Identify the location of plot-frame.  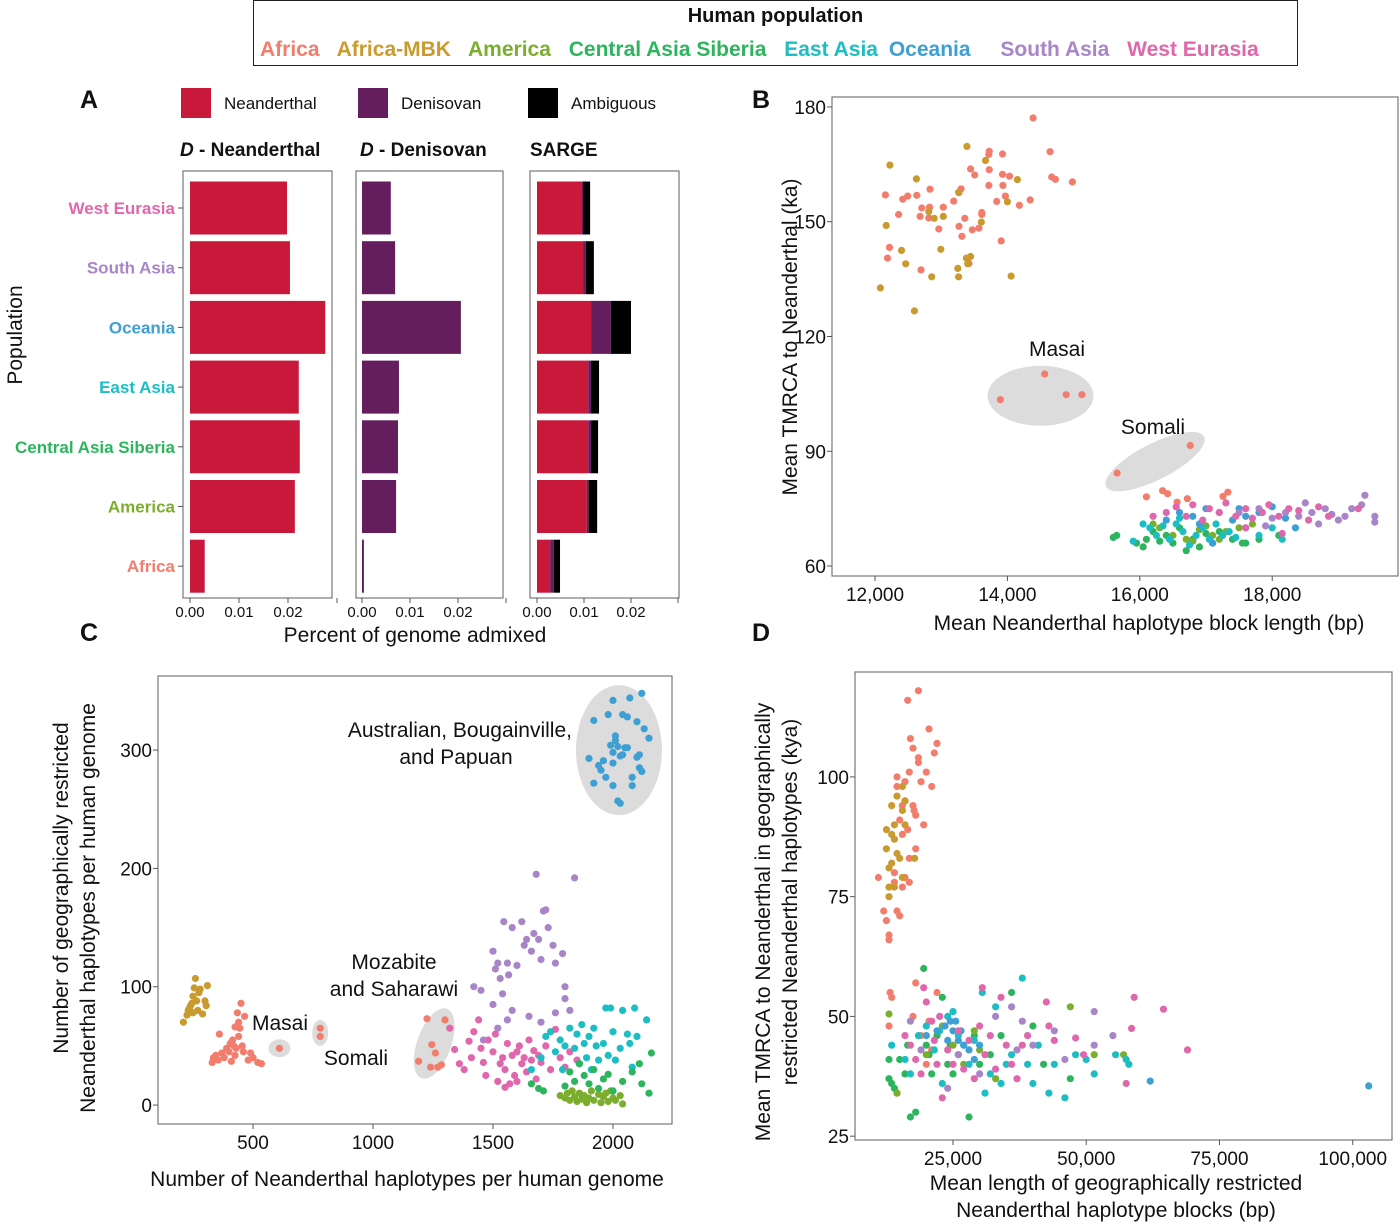
(1123, 906).